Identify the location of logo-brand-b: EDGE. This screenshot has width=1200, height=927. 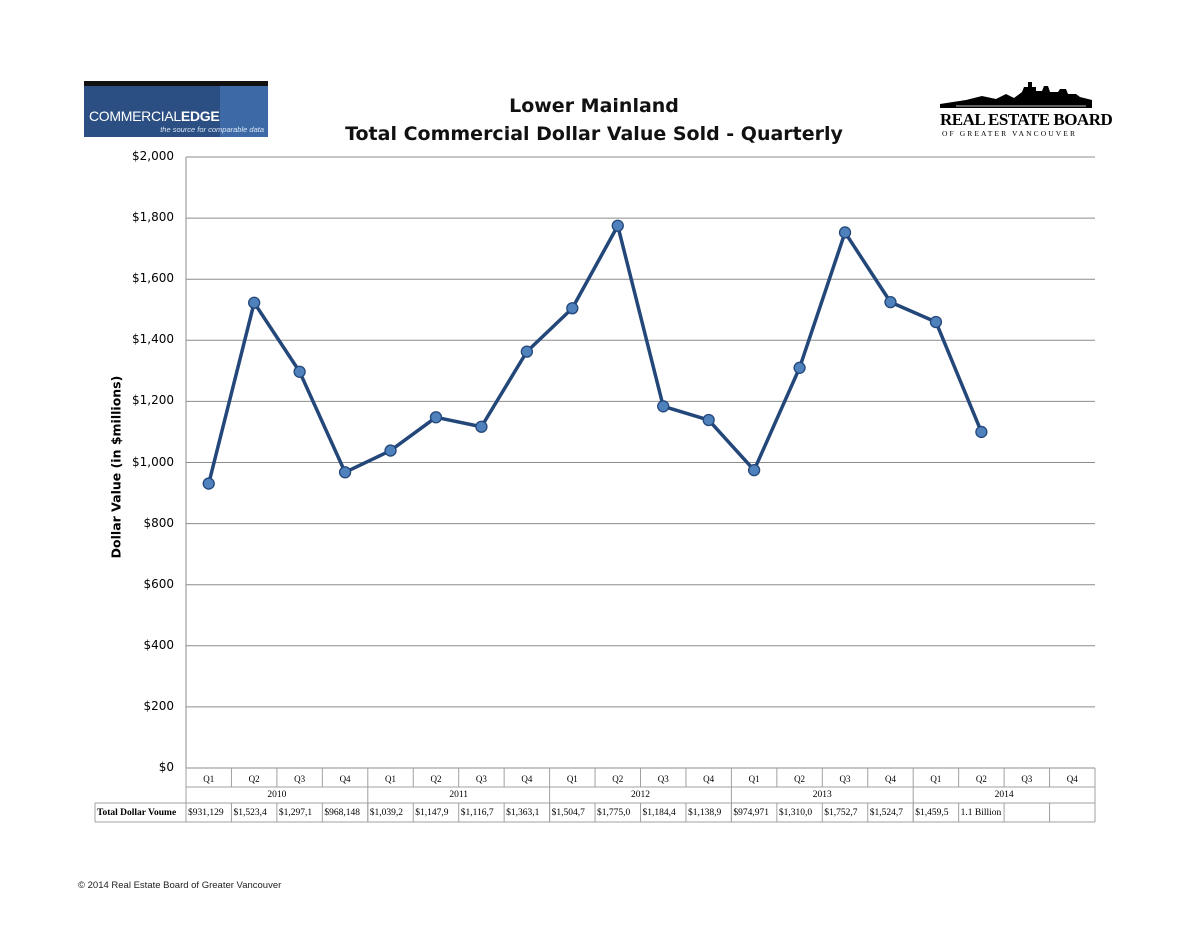
(200, 116).